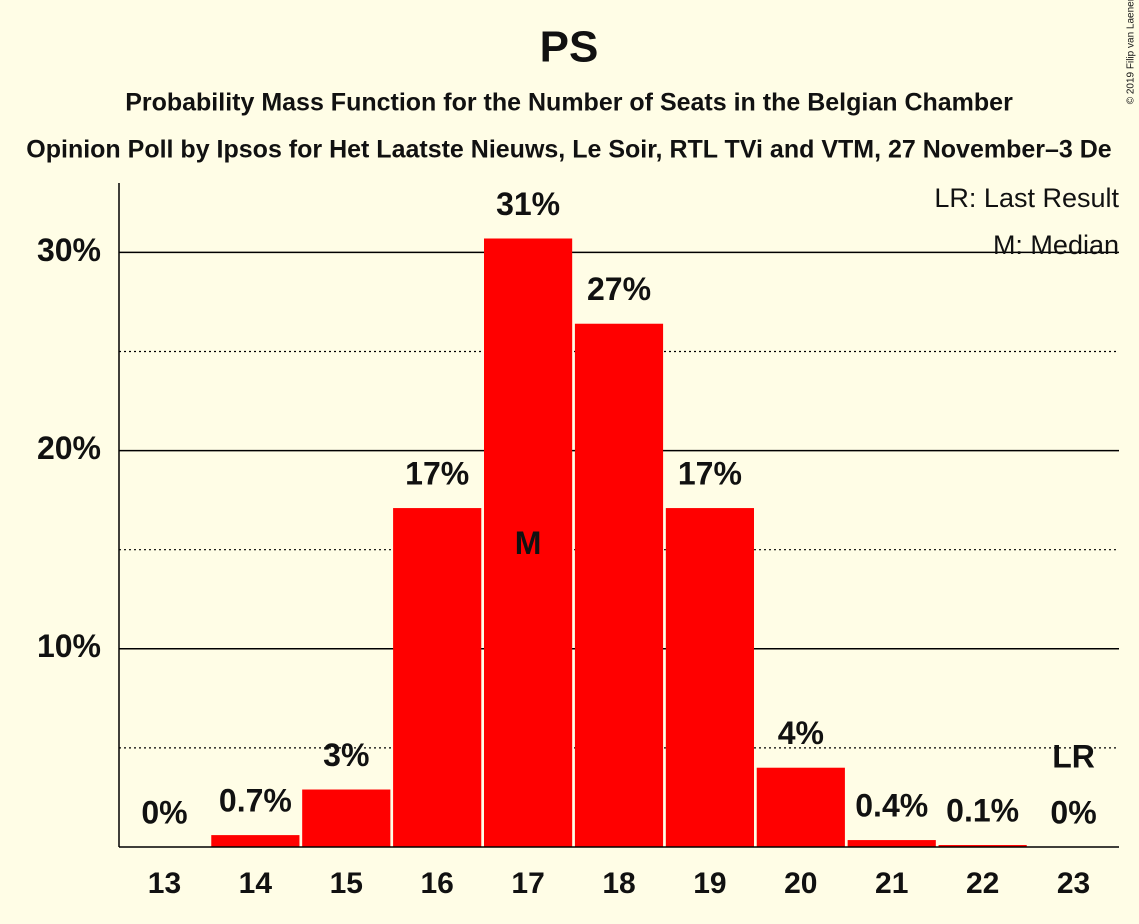 This screenshot has height=924, width=1139. What do you see at coordinates (569, 47) in the screenshot?
I see `chart-title: PS` at bounding box center [569, 47].